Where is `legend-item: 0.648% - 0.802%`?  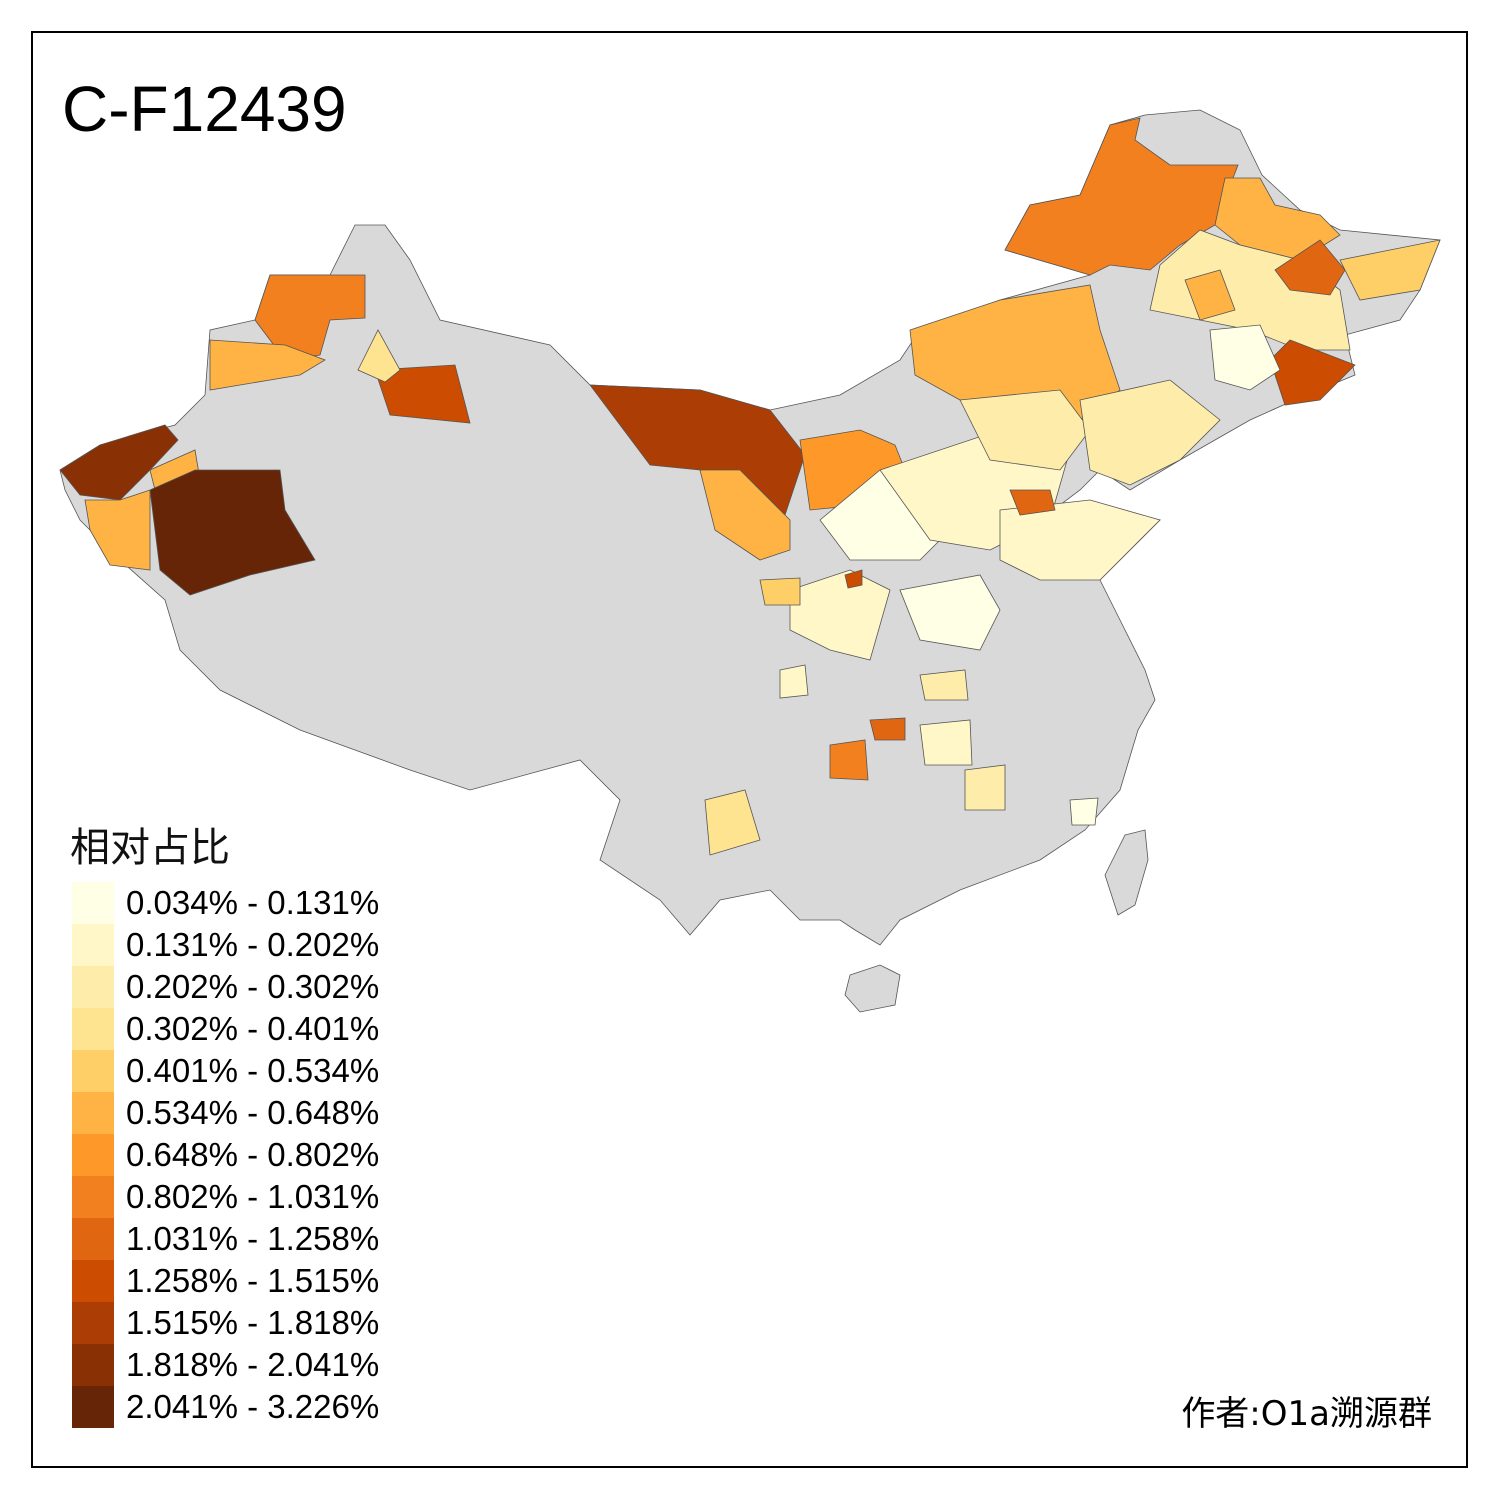 legend-item: 0.648% - 0.802% is located at coordinates (225, 1155).